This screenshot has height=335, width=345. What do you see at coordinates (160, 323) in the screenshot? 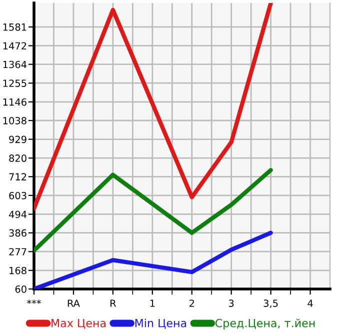
I see `legend-label: Min Цена` at bounding box center [160, 323].